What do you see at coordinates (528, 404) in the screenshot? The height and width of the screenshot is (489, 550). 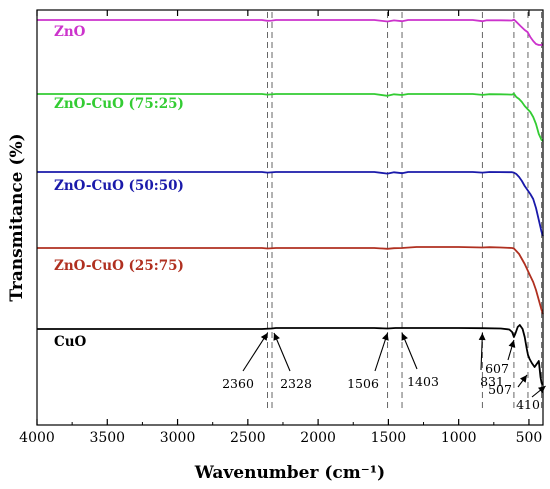 I see `annotation-label: 410` at bounding box center [528, 404].